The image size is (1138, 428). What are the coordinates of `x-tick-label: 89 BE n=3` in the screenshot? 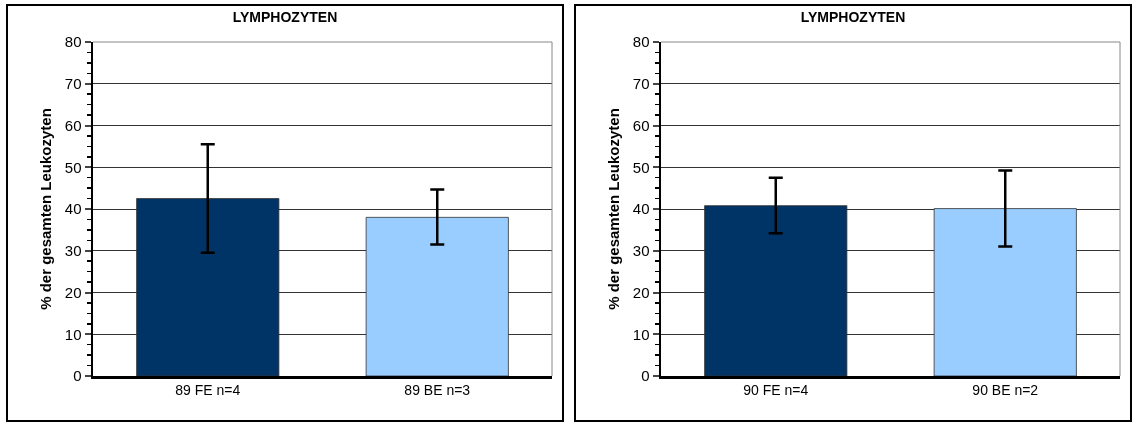 It's located at (437, 390).